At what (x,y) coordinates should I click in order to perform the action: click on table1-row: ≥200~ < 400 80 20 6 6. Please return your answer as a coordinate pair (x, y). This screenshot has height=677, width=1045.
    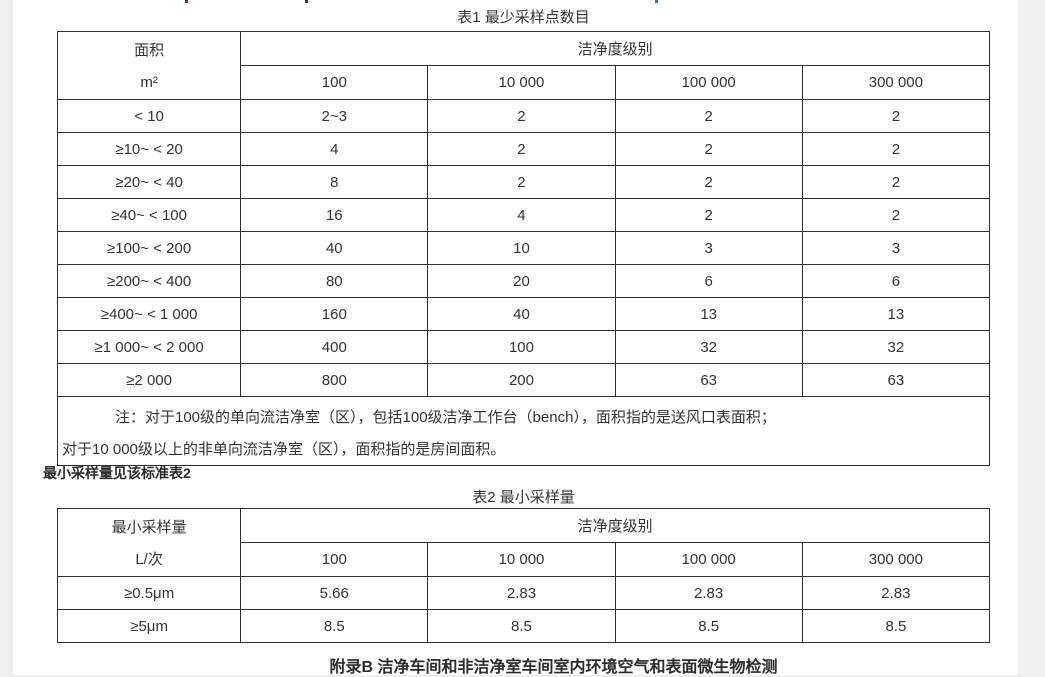
    Looking at the image, I should click on (523, 281).